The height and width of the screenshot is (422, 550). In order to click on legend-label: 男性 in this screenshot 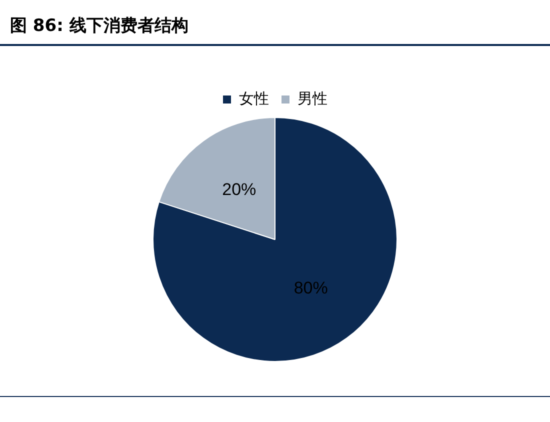, I will do `click(313, 98)`.